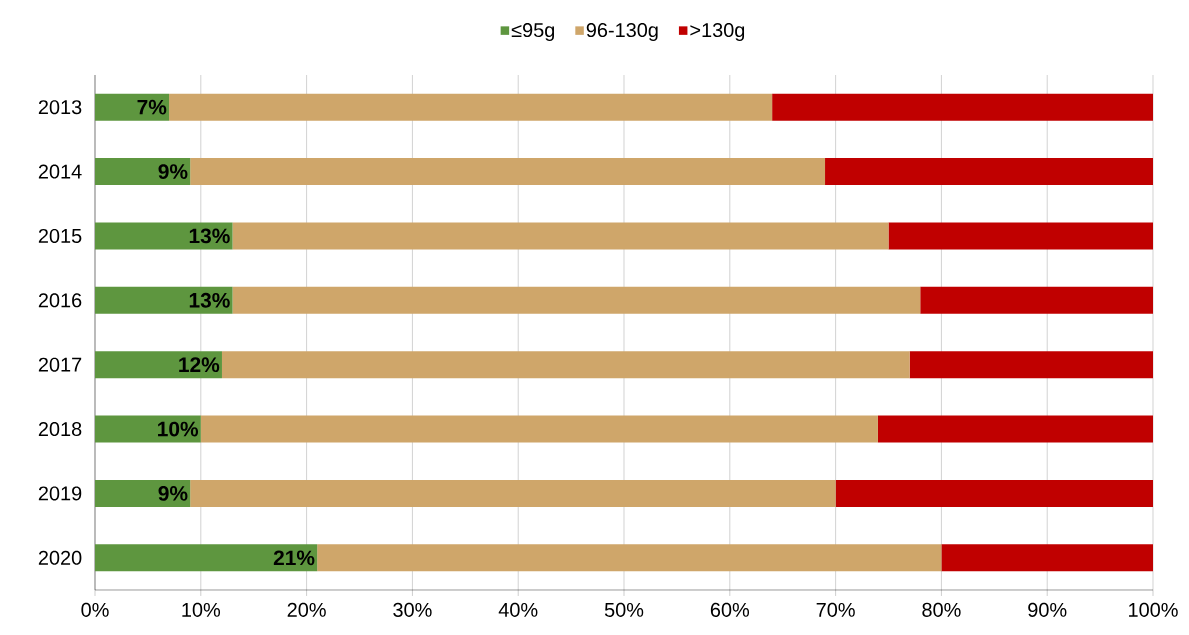 The height and width of the screenshot is (635, 1189). I want to click on data-label: 12%, so click(199, 365).